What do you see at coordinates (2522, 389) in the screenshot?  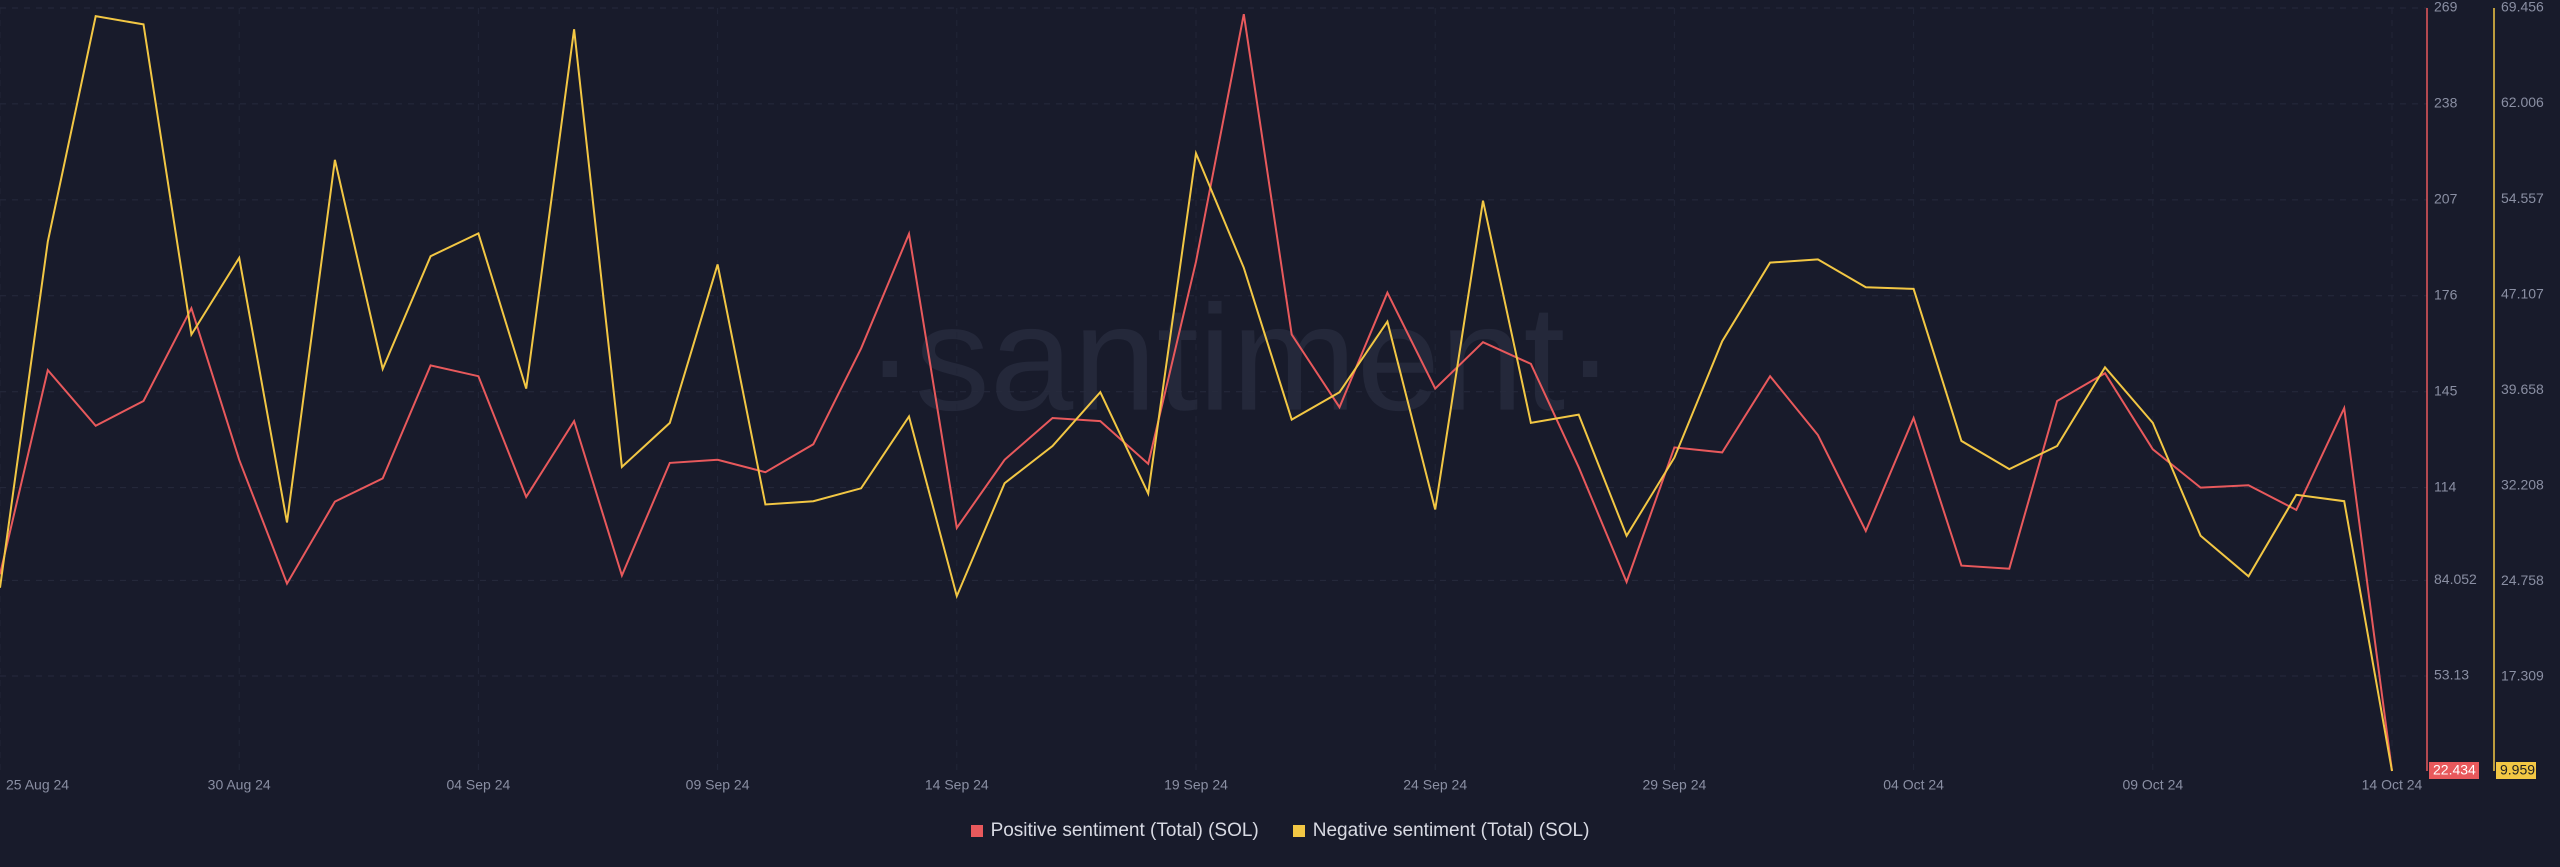 I see `y2-tick-label: 39.658` at bounding box center [2522, 389].